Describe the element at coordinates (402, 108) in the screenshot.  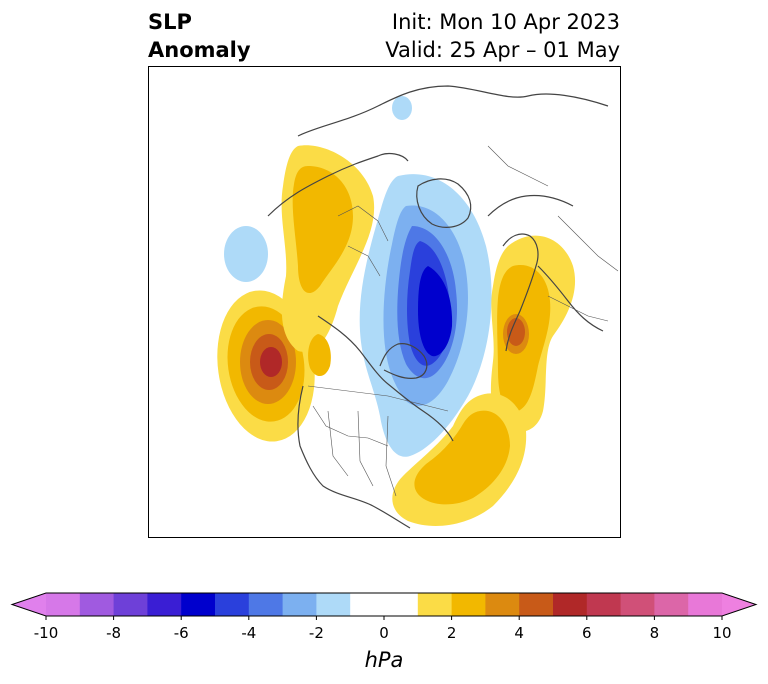
I see `russia-low` at that location.